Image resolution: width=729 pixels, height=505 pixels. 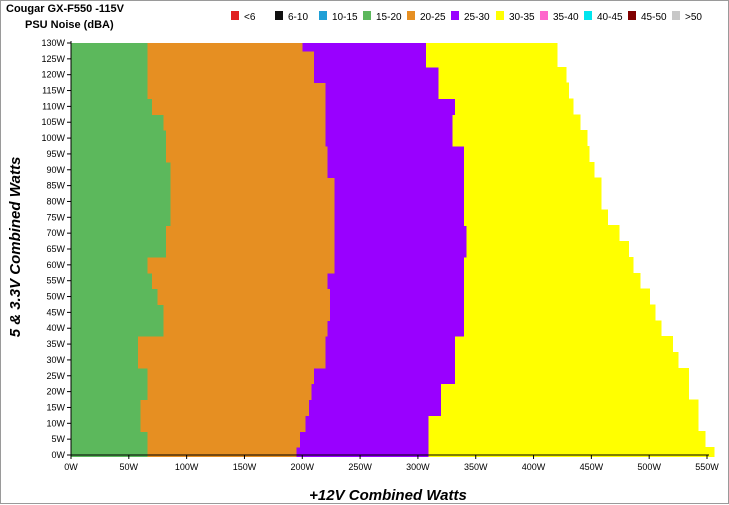 I want to click on legend-label-5: 25-30, so click(x=477, y=17).